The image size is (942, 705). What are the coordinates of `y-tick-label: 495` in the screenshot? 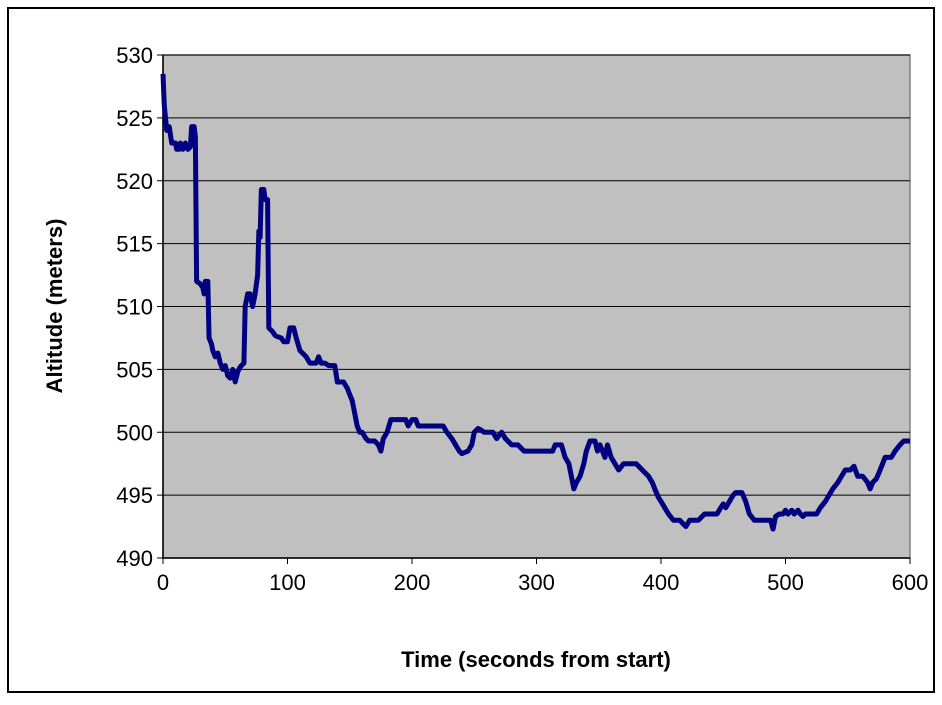 It's located at (134, 495).